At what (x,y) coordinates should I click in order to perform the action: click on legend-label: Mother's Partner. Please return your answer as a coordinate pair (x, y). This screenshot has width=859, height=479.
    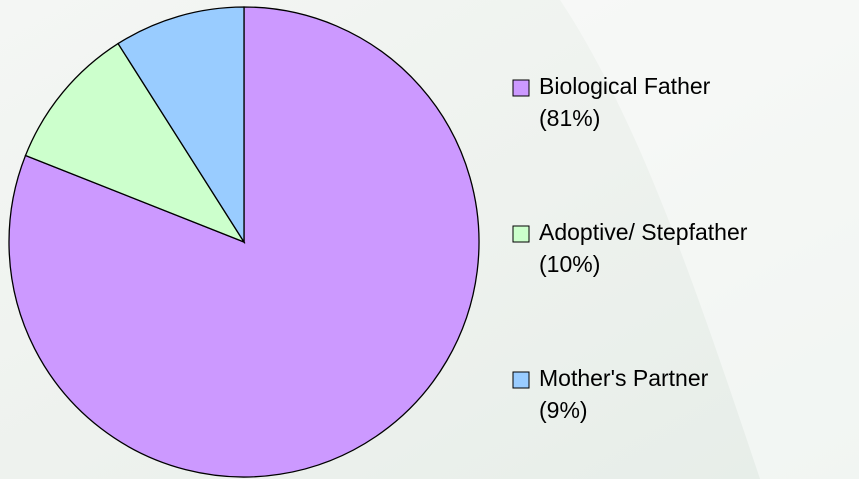
    Looking at the image, I should click on (624, 378).